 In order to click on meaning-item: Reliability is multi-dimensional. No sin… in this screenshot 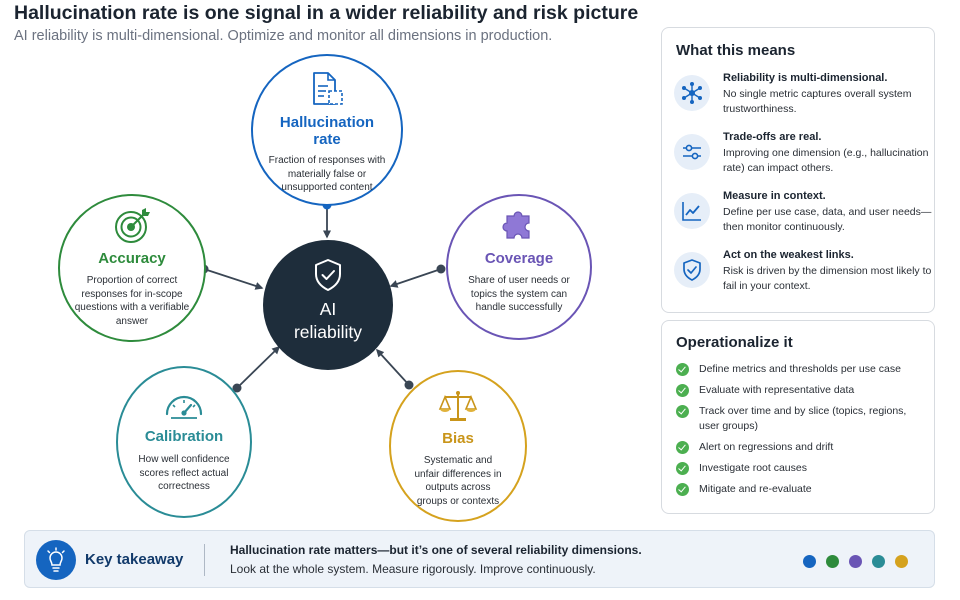, I will do `click(801, 100)`.